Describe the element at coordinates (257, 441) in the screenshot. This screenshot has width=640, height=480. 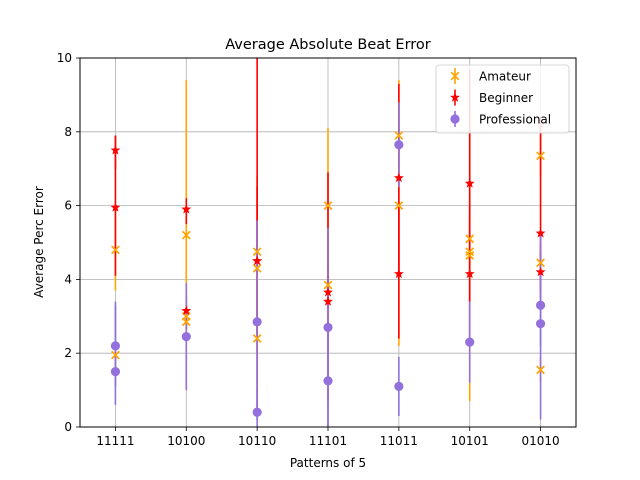
I see `x-tick-label: 10110` at that location.